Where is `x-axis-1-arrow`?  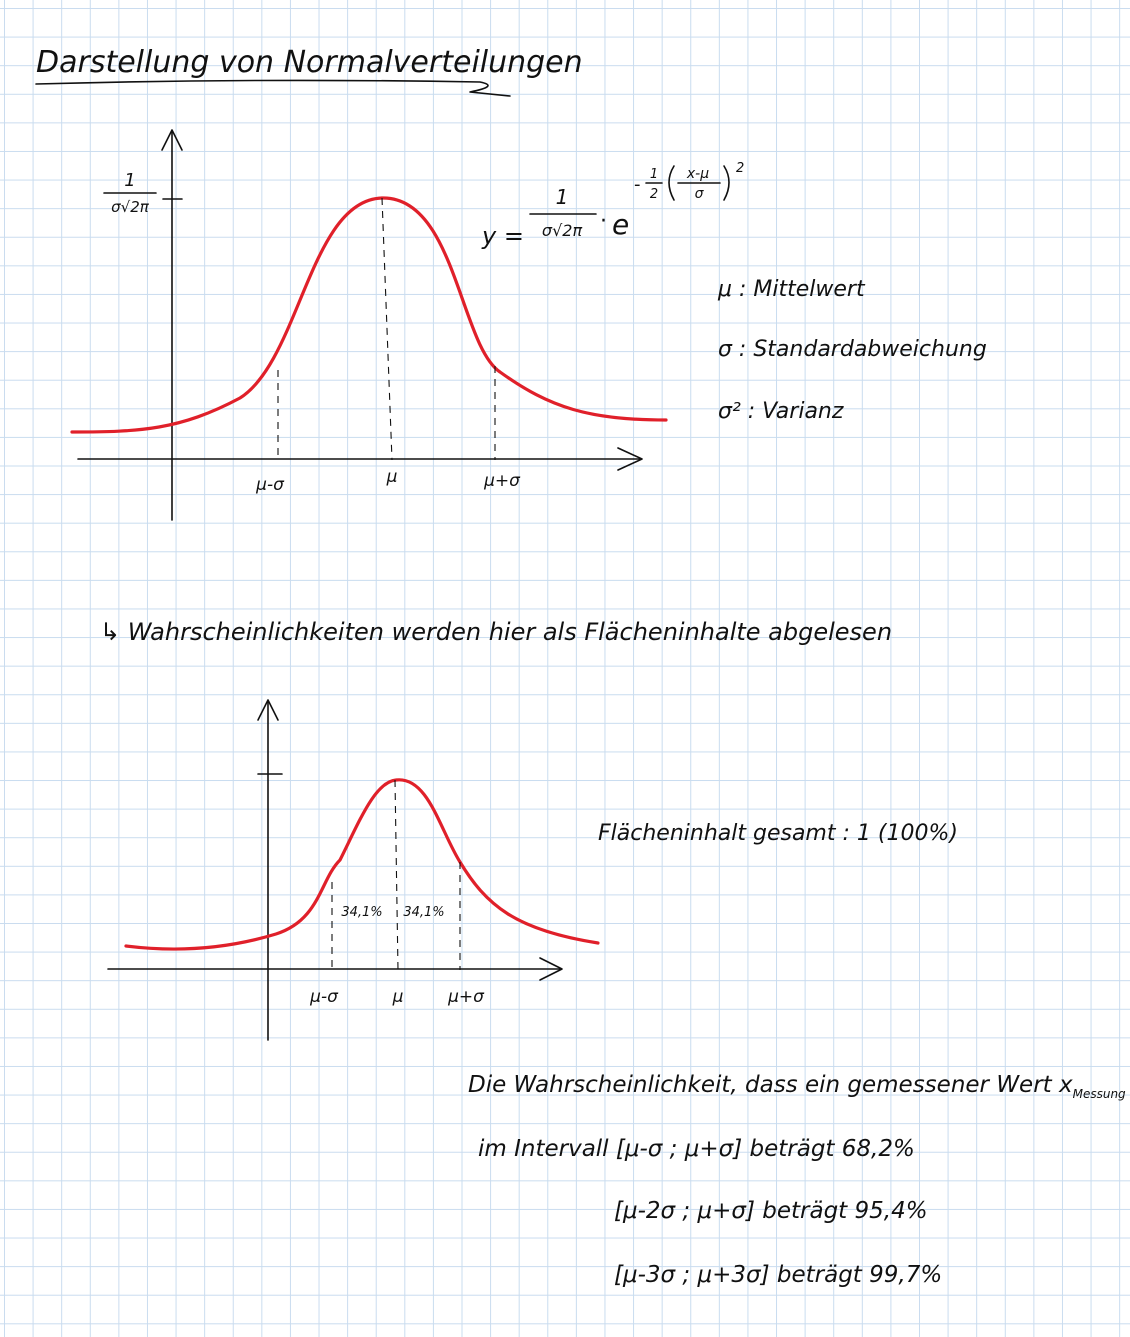 x-axis-1-arrow is located at coordinates (630, 459).